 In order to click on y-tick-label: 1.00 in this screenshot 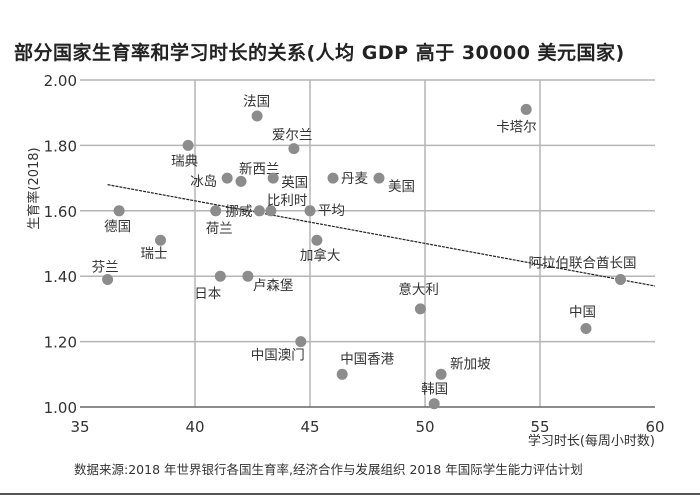, I will do `click(60, 408)`.